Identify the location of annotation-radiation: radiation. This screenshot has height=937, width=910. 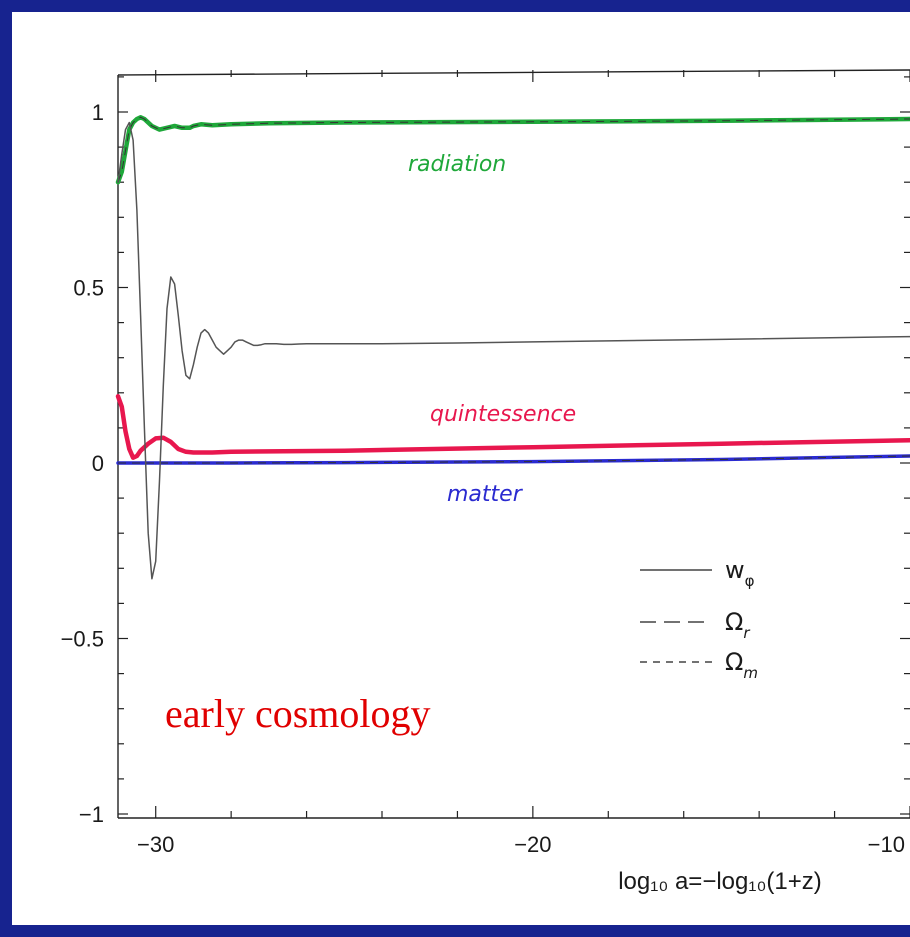
(457, 164).